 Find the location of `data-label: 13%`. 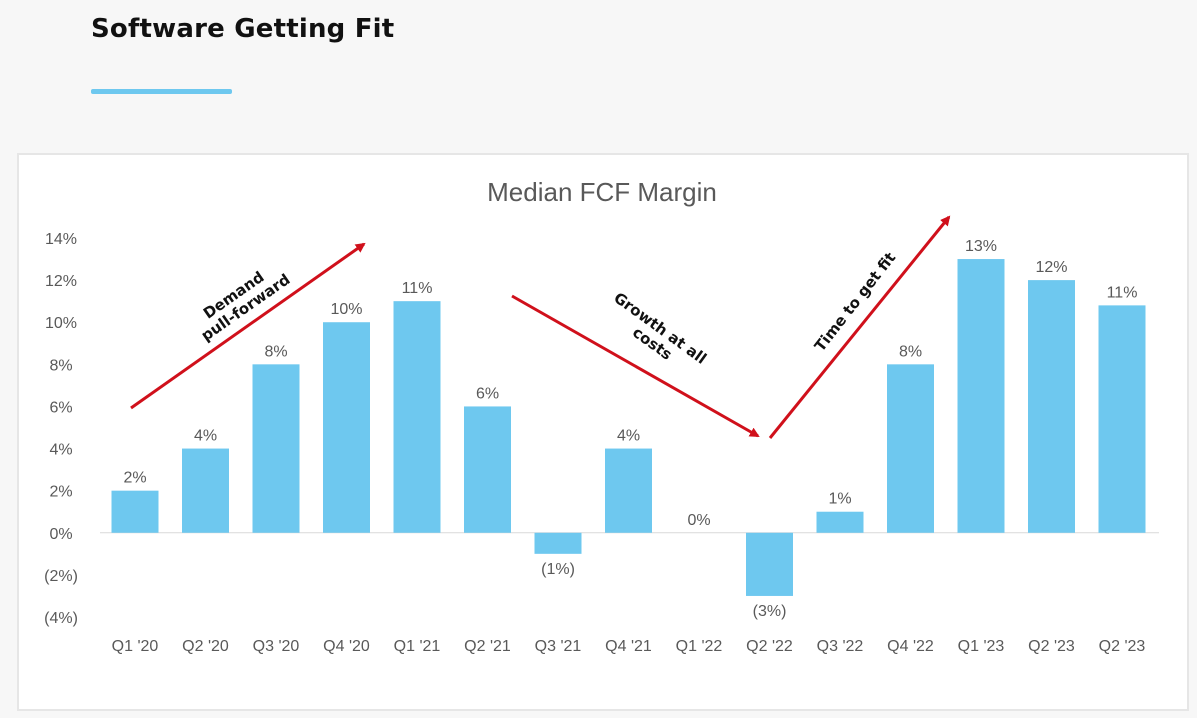

data-label: 13% is located at coordinates (981, 246).